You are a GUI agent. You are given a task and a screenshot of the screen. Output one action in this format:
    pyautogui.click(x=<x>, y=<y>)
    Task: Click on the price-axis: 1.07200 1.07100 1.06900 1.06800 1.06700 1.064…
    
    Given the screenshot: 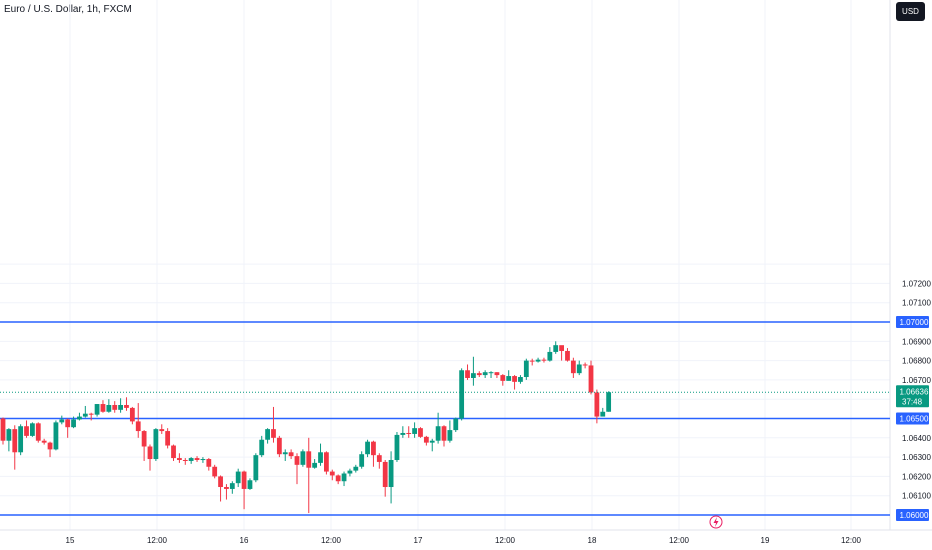 What is the action you would take?
    pyautogui.click(x=916, y=389)
    